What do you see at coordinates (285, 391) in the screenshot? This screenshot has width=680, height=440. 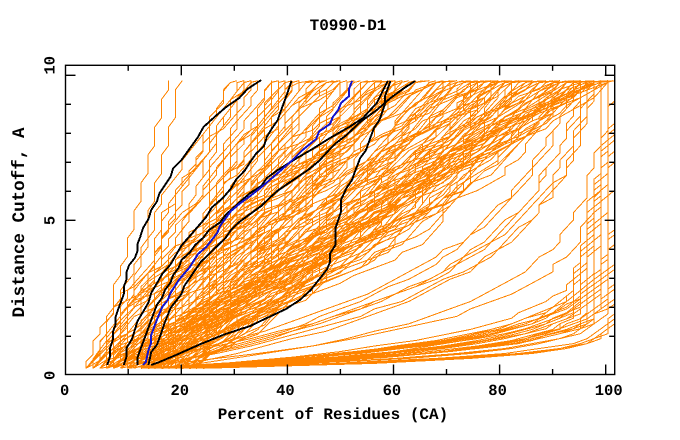 I see `svg-text: 40` at bounding box center [285, 391].